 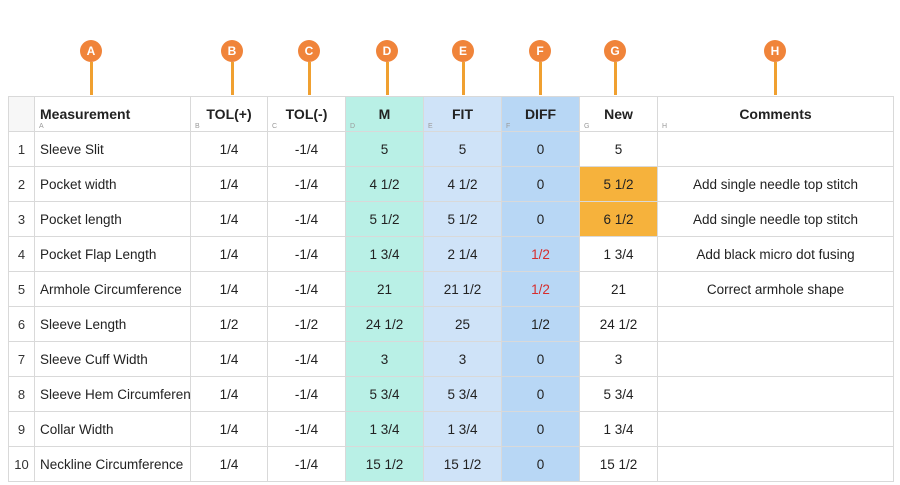 I want to click on cell-new: 3, so click(x=618, y=359).